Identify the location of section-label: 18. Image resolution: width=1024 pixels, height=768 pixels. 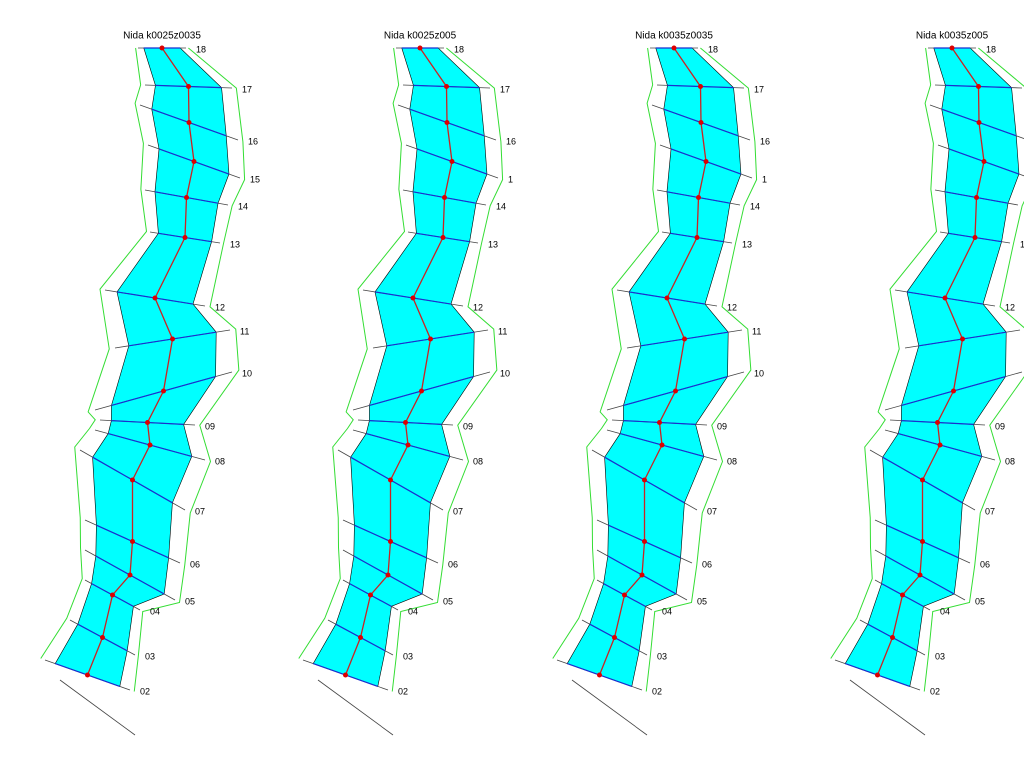
(201, 49).